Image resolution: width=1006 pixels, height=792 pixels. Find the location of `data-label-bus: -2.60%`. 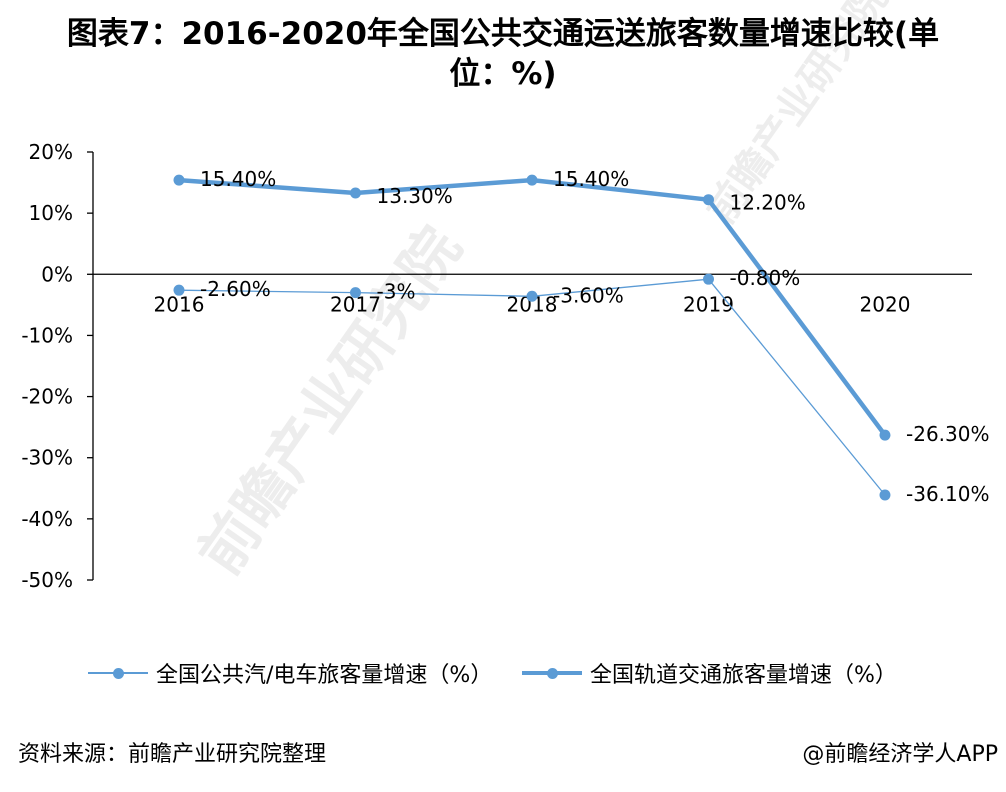

data-label-bus: -2.60% is located at coordinates (235, 289).